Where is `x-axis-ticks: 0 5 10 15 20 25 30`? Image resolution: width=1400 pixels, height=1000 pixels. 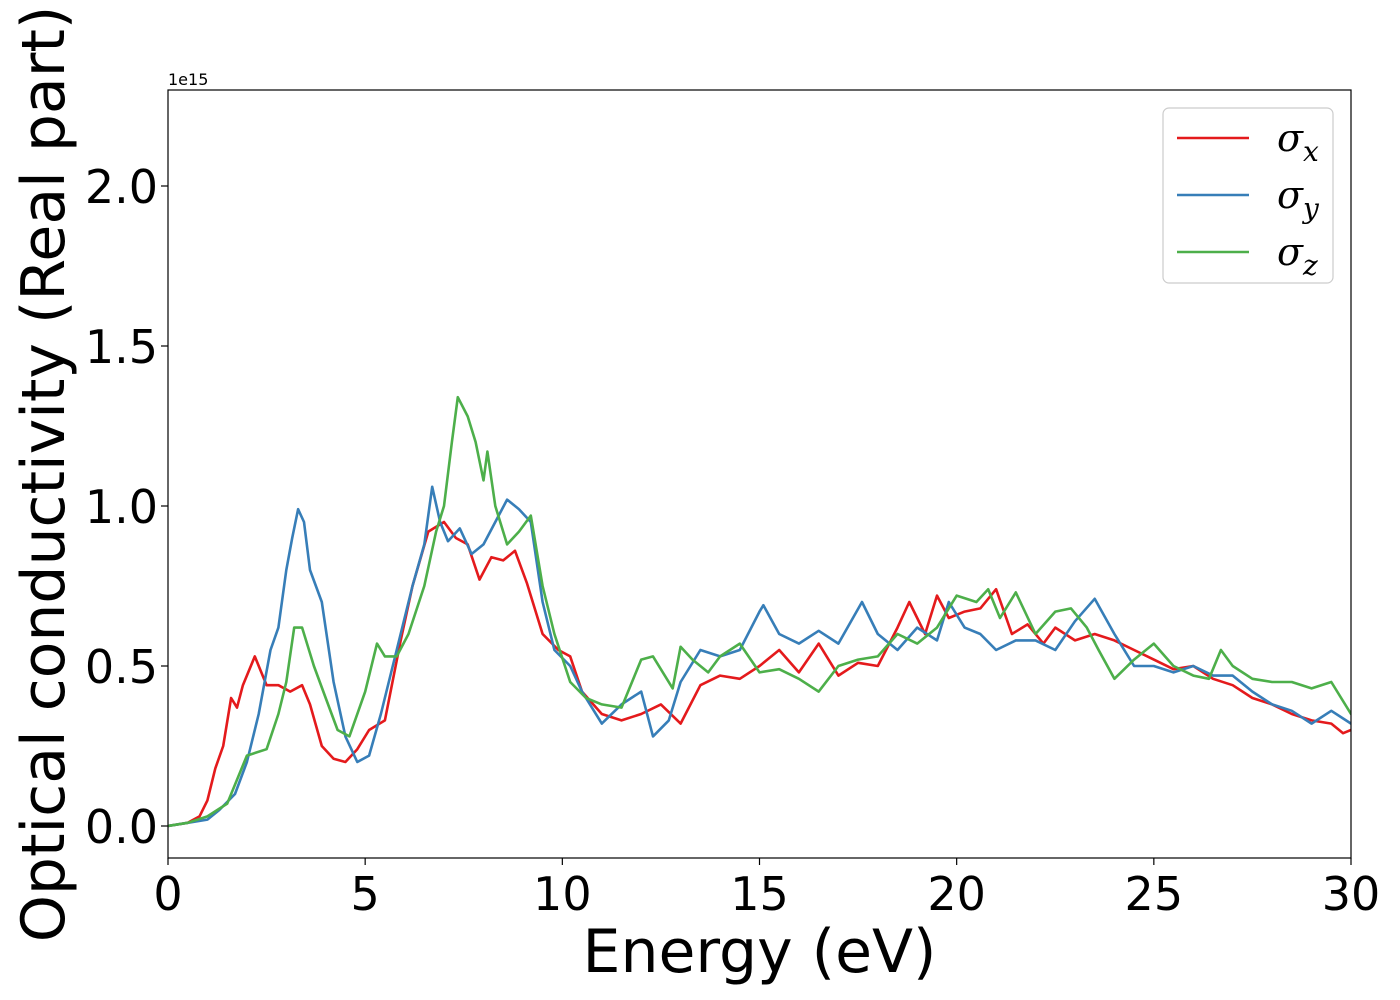 x-axis-ticks: 0 5 10 15 20 25 30 is located at coordinates (766, 889).